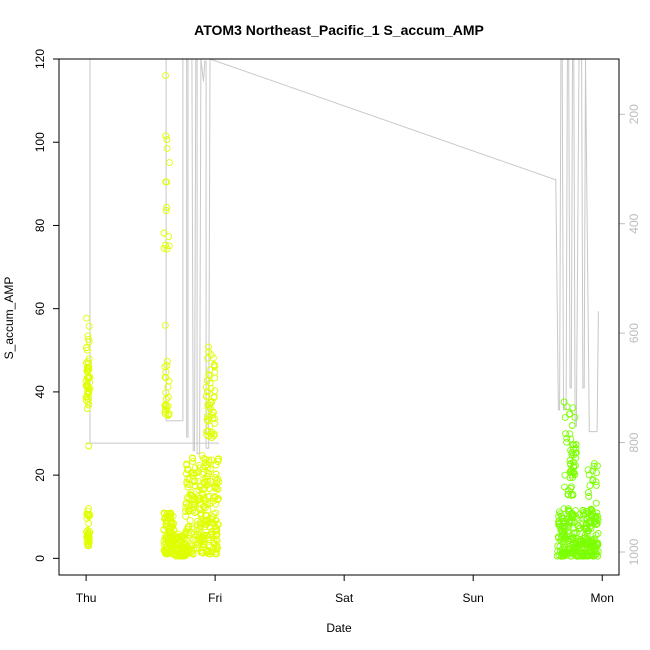 This screenshot has height=650, width=650. What do you see at coordinates (473, 598) in the screenshot?
I see `x-tick-label: Sun` at bounding box center [473, 598].